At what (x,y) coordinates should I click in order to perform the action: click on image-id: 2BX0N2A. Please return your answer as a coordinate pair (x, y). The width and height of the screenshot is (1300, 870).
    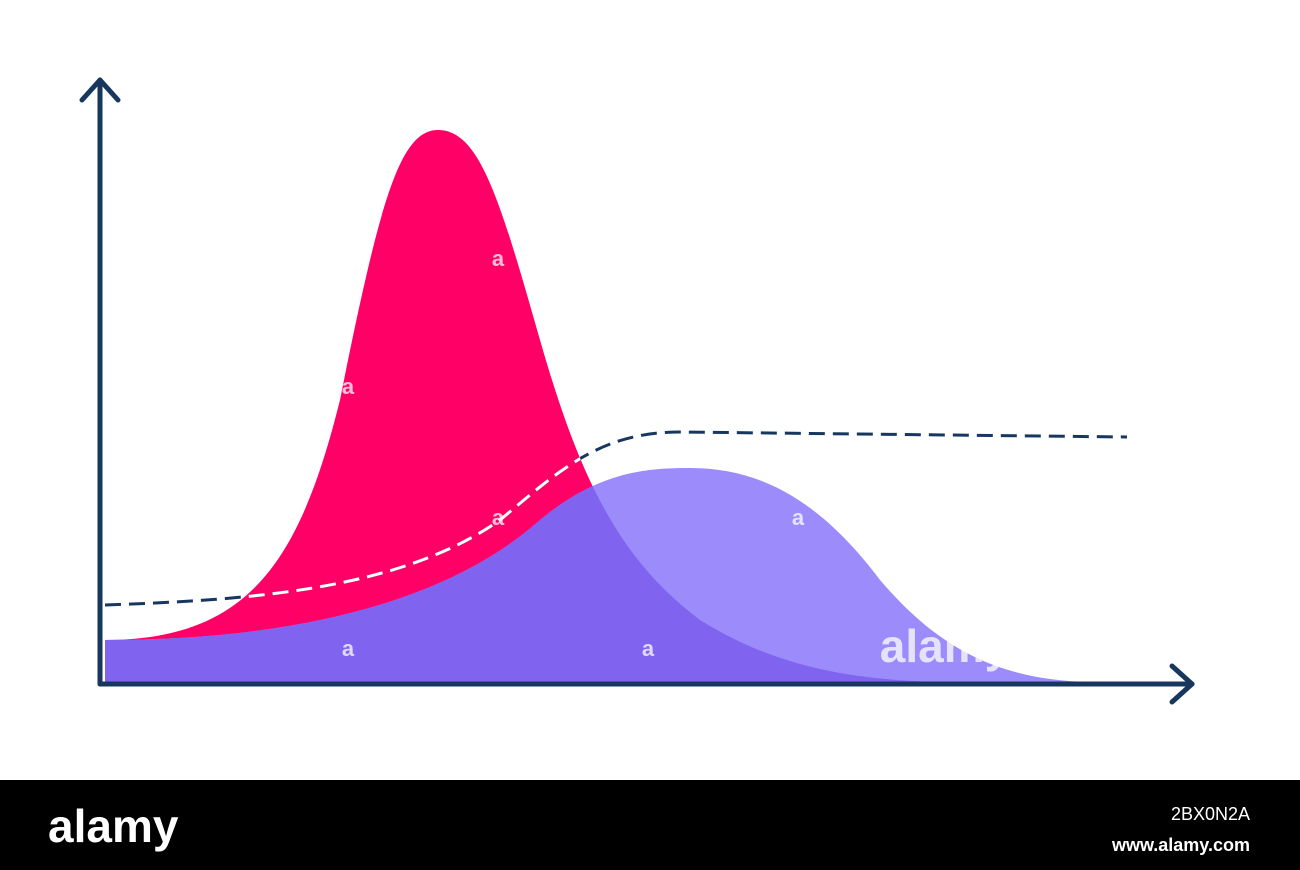
    Looking at the image, I should click on (1210, 814).